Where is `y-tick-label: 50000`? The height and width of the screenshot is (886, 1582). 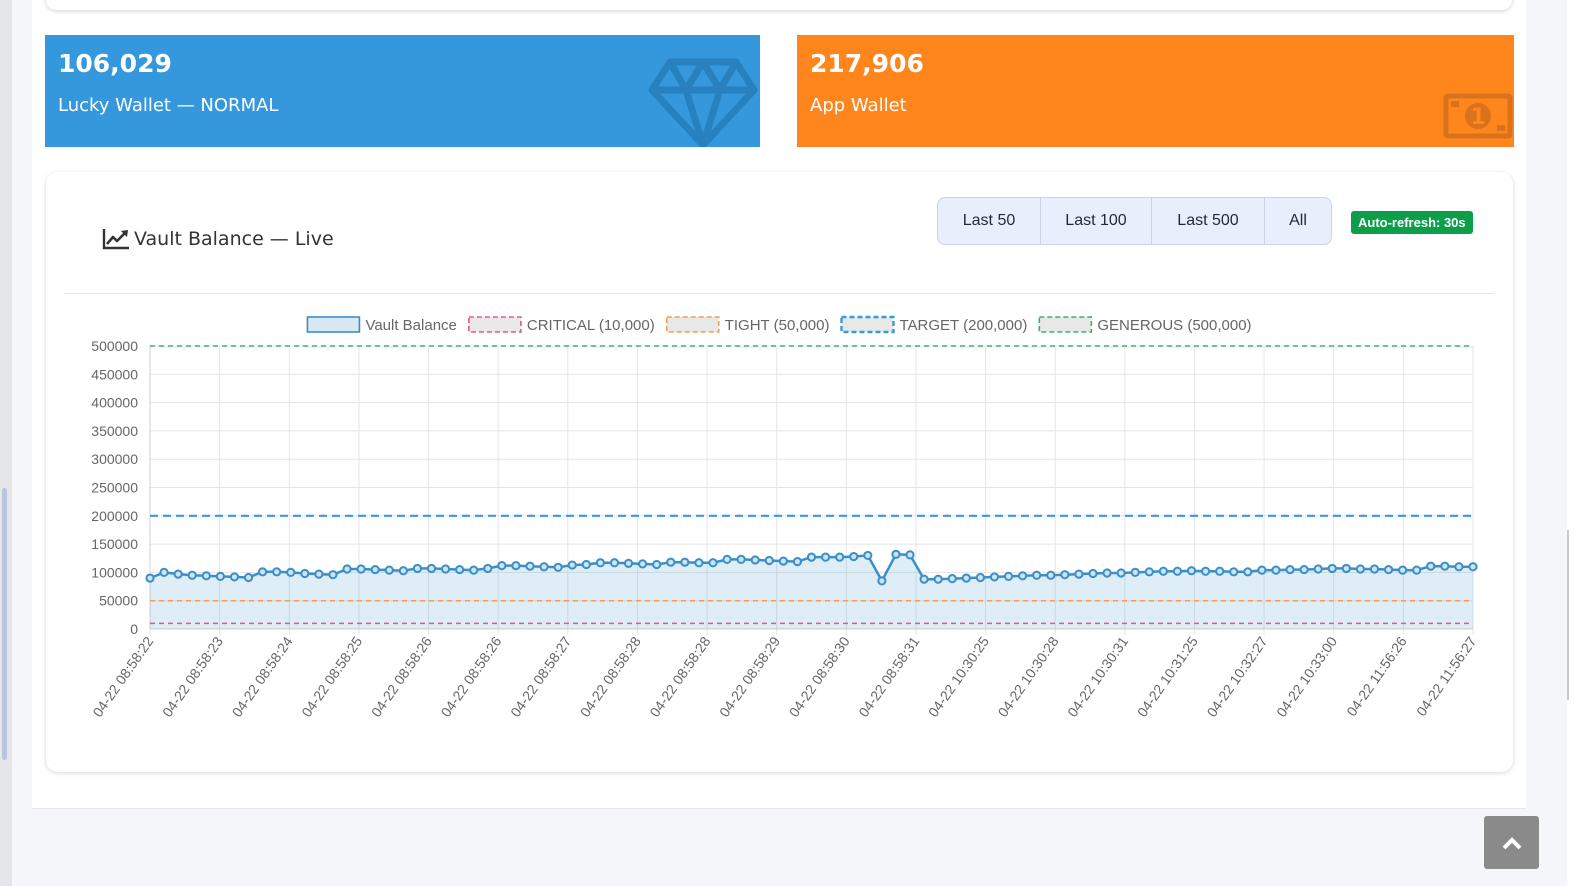 y-tick-label: 50000 is located at coordinates (118, 601).